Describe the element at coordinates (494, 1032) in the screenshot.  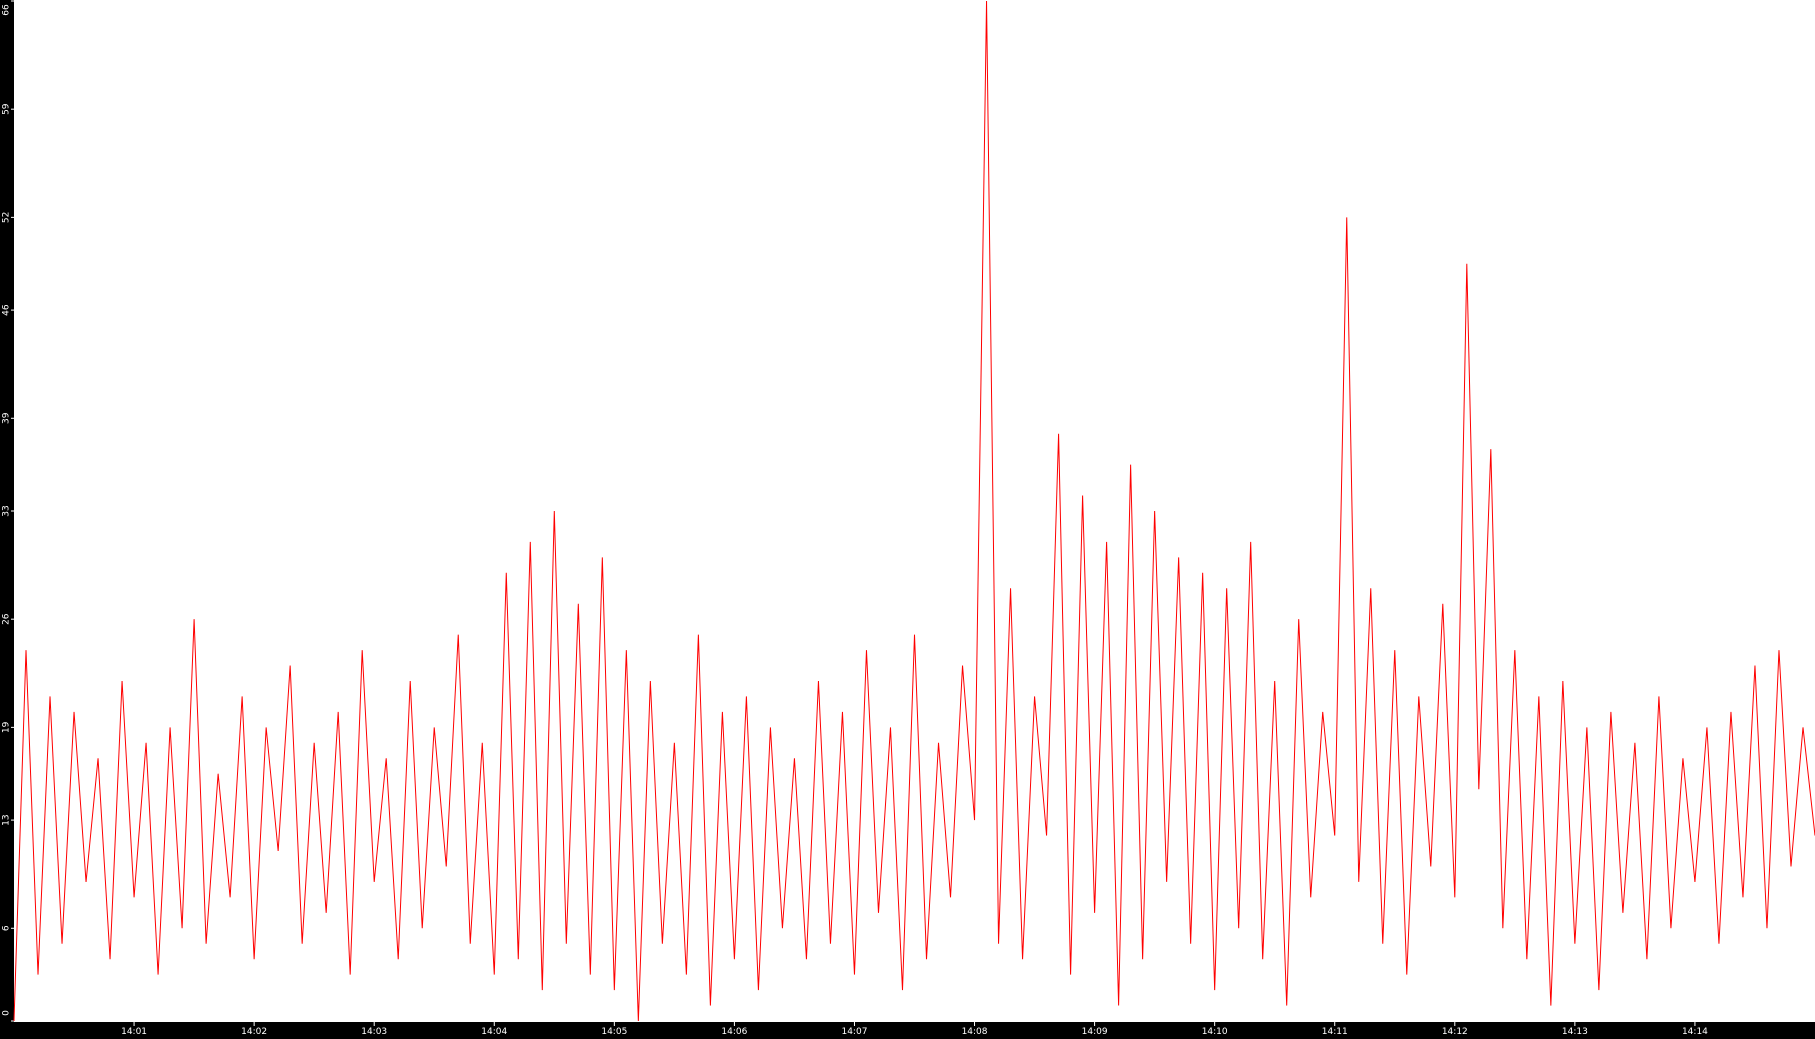
I see `x-tick-label: 14:04` at that location.